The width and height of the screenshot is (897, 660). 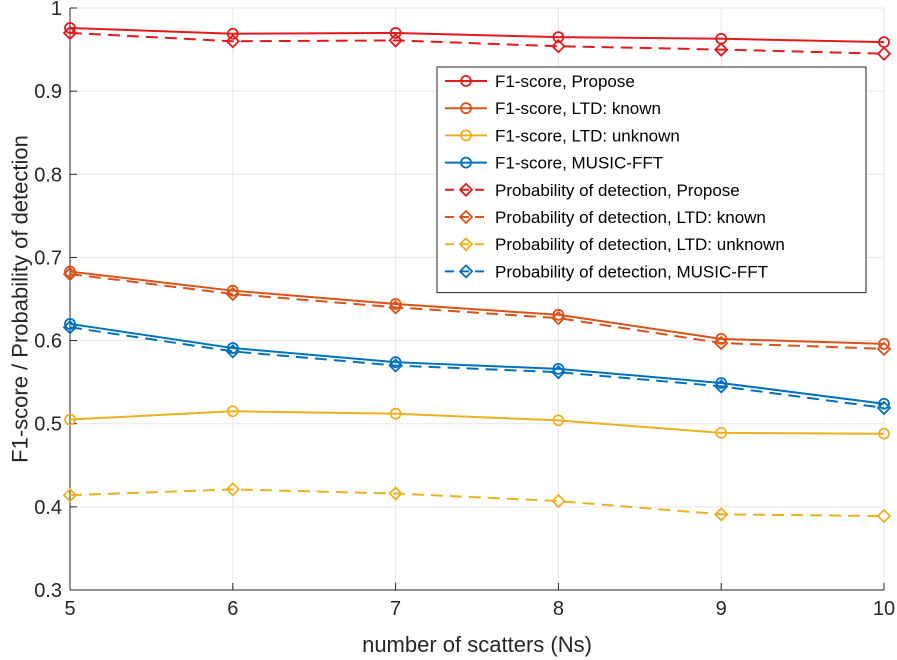 What do you see at coordinates (48, 175) in the screenshot?
I see `y-tick-label: 0.8` at bounding box center [48, 175].